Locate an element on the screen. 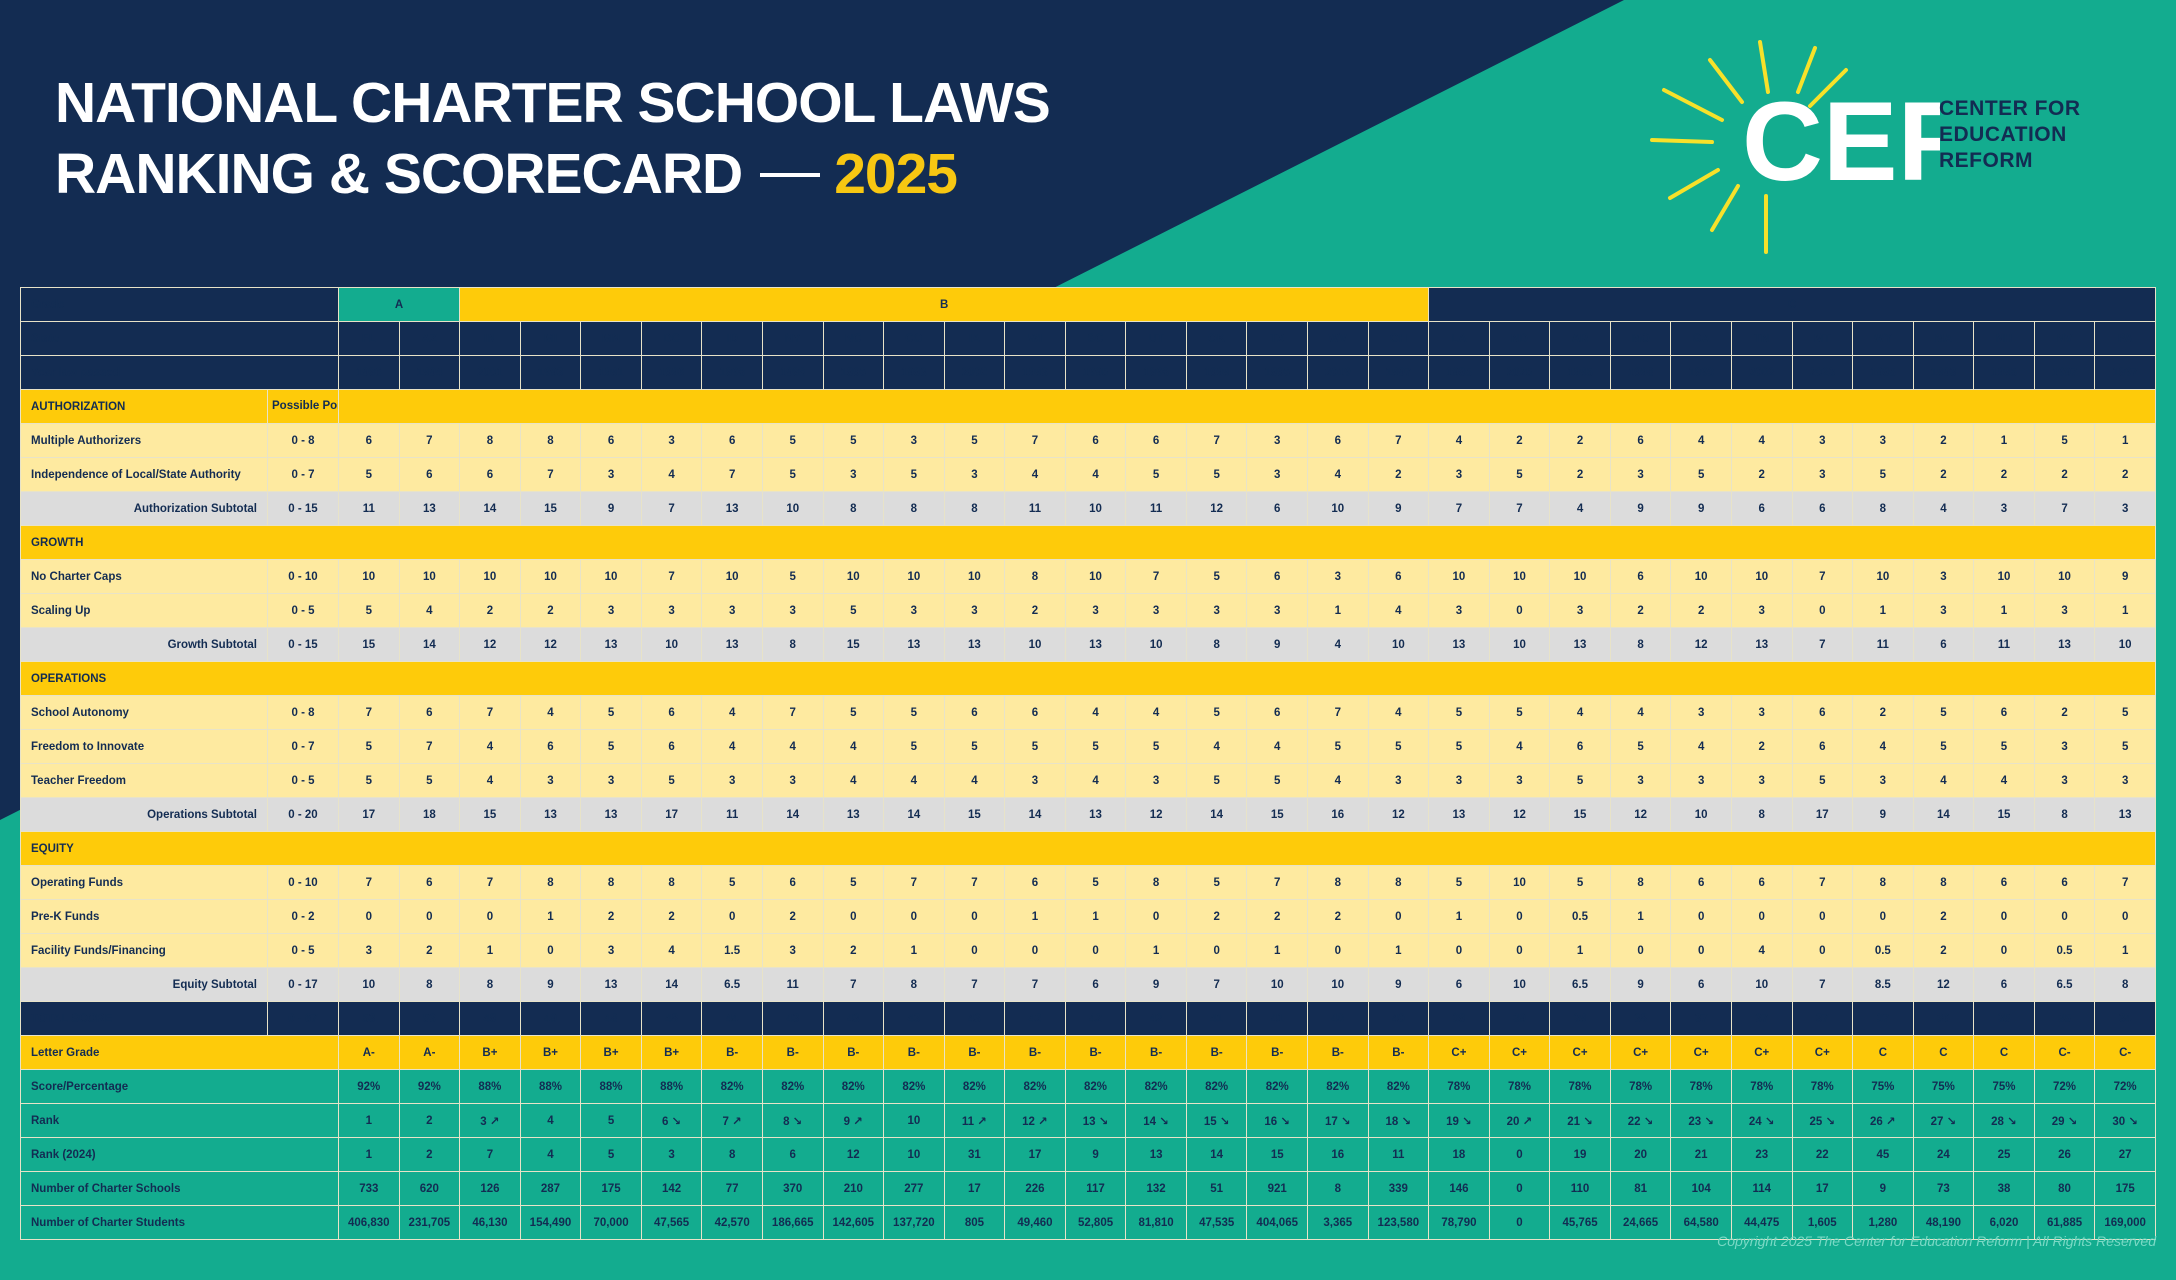 The image size is (2176, 1280). score: 8 is located at coordinates (550, 440).